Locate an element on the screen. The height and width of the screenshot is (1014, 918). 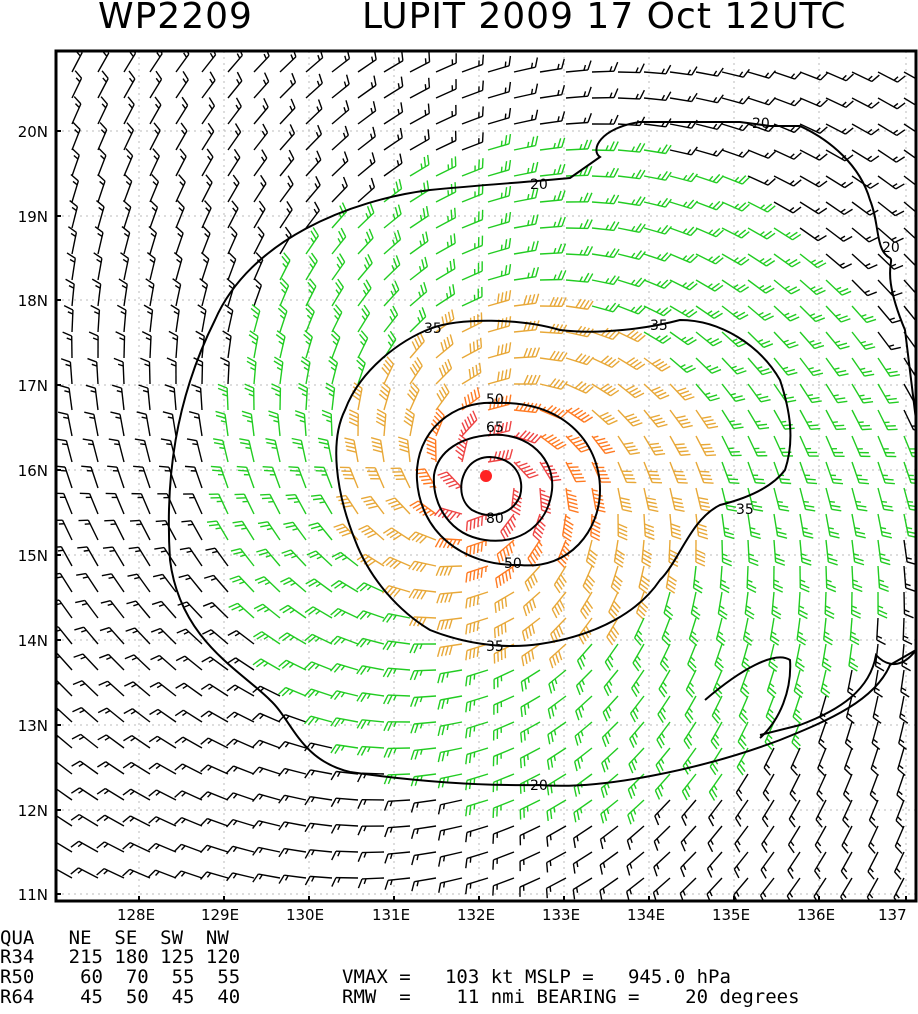
lat-tick-label: 13N is located at coordinates (32, 726).